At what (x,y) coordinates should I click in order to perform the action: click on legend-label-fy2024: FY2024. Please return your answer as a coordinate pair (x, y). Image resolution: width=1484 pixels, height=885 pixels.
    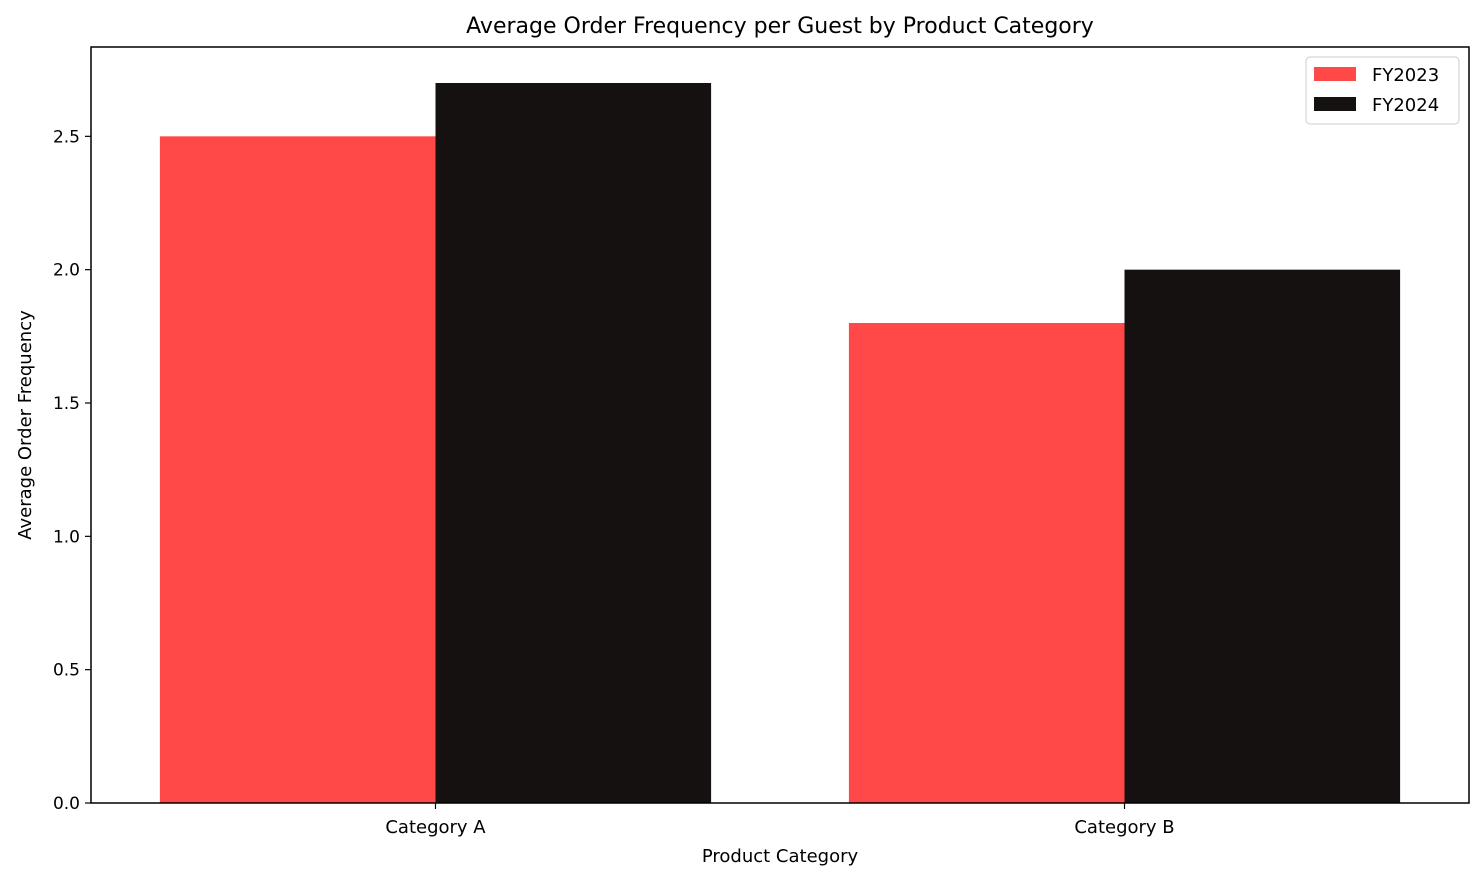
    Looking at the image, I should click on (1405, 105).